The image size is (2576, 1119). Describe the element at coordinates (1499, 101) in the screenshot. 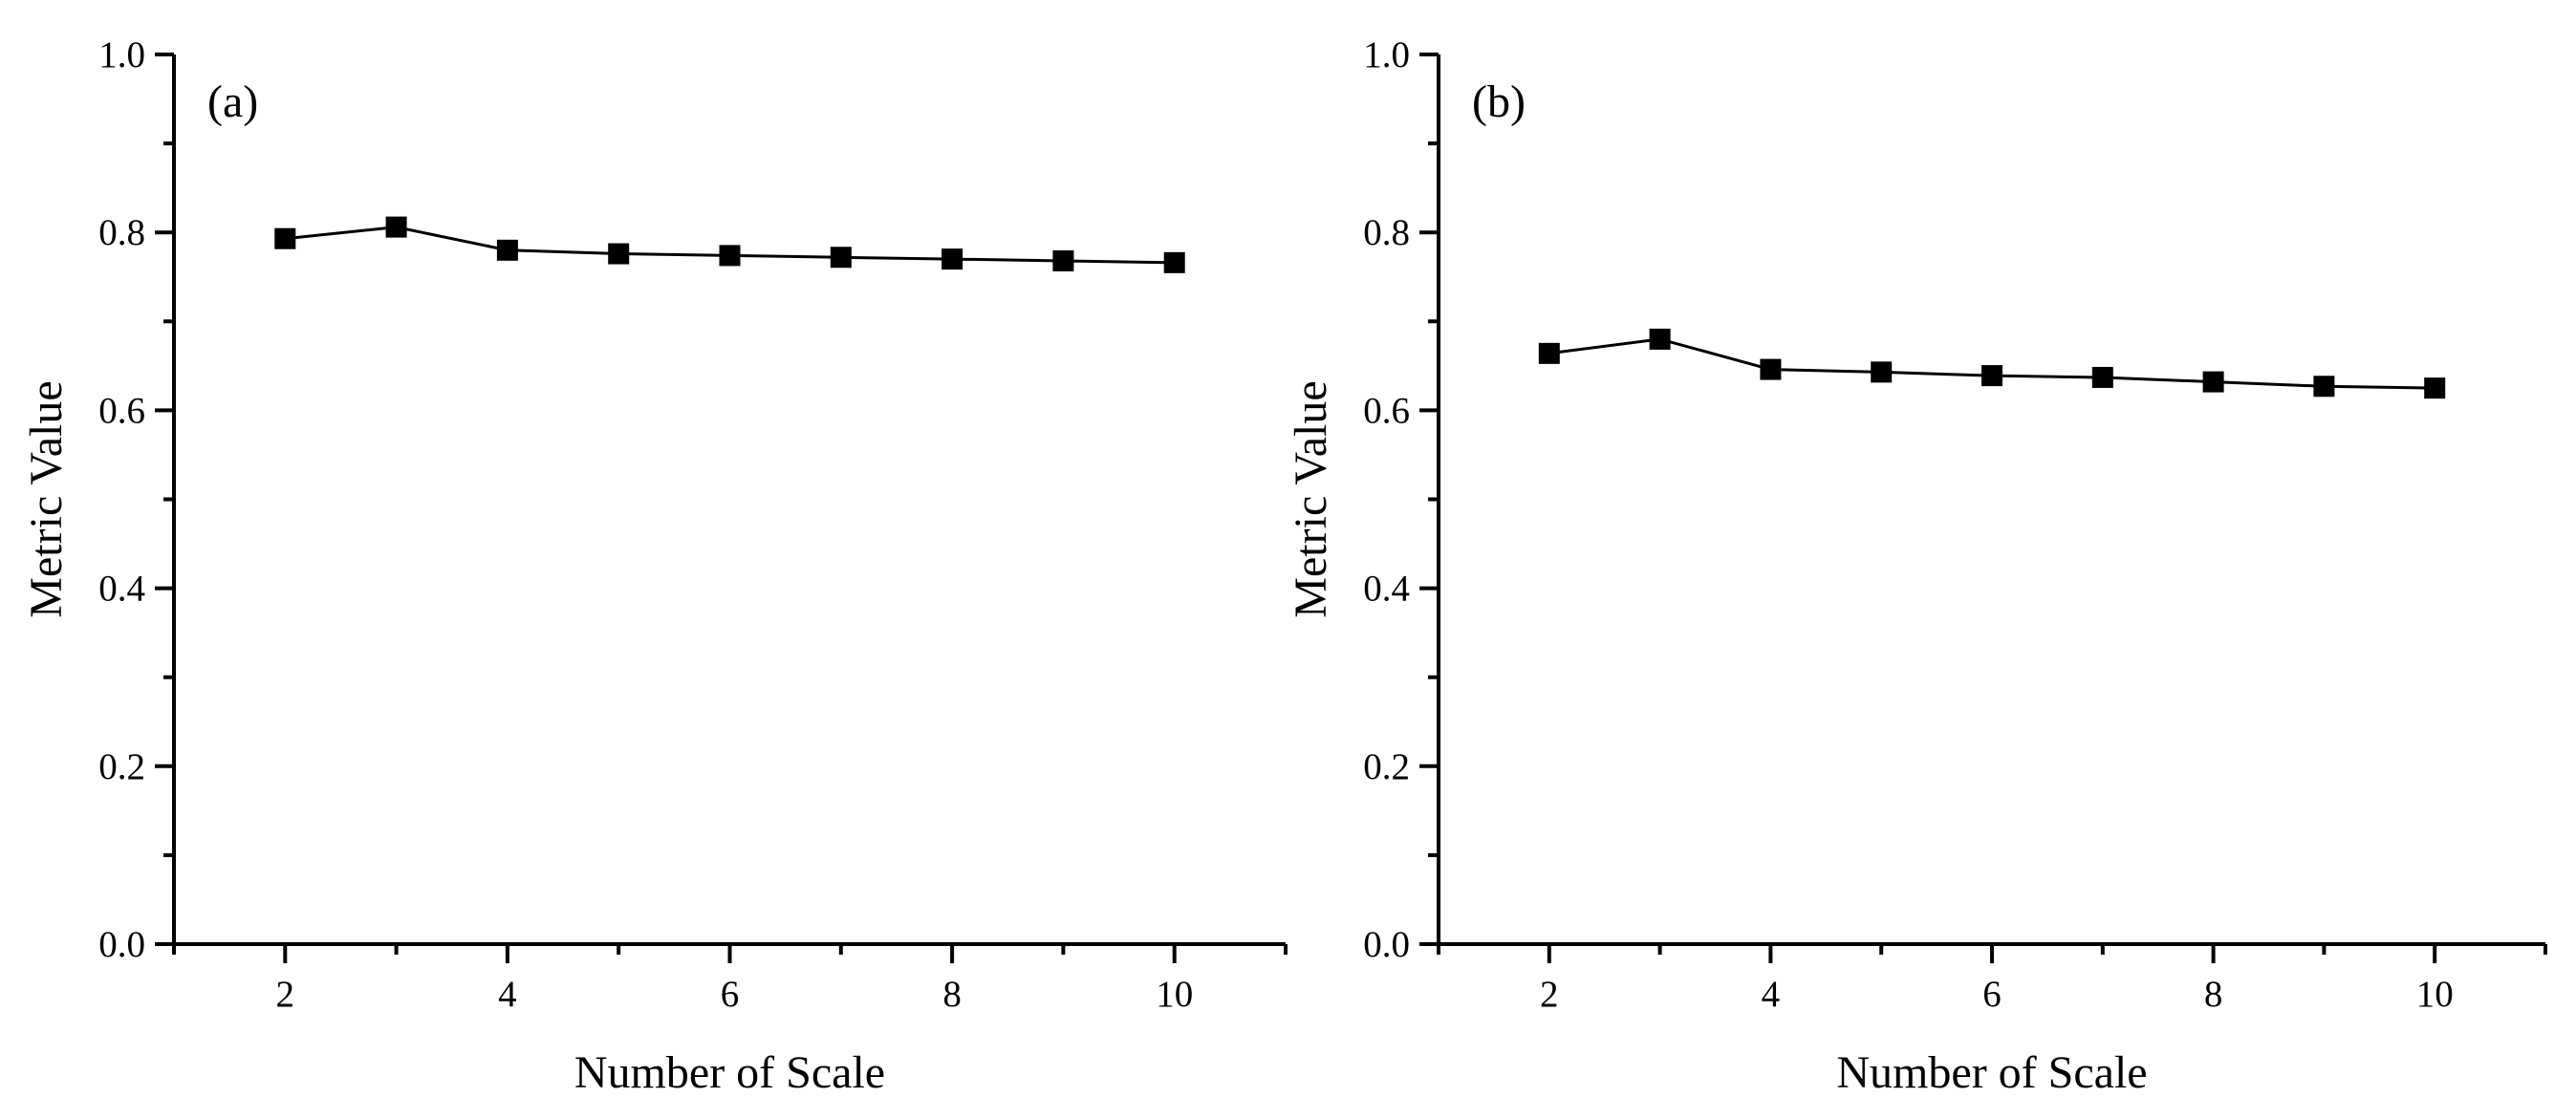

I see `panel-label: (b)` at that location.